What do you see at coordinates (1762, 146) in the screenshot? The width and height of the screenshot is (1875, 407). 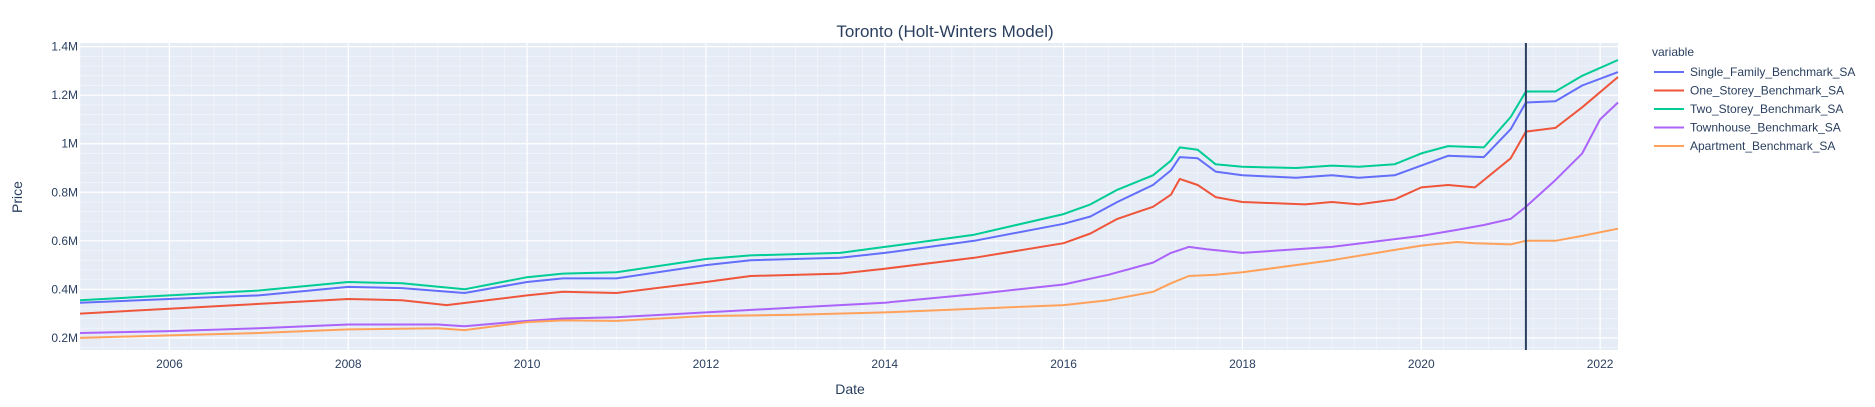 I see `legend-label: Apartment_Benchmark_SA` at bounding box center [1762, 146].